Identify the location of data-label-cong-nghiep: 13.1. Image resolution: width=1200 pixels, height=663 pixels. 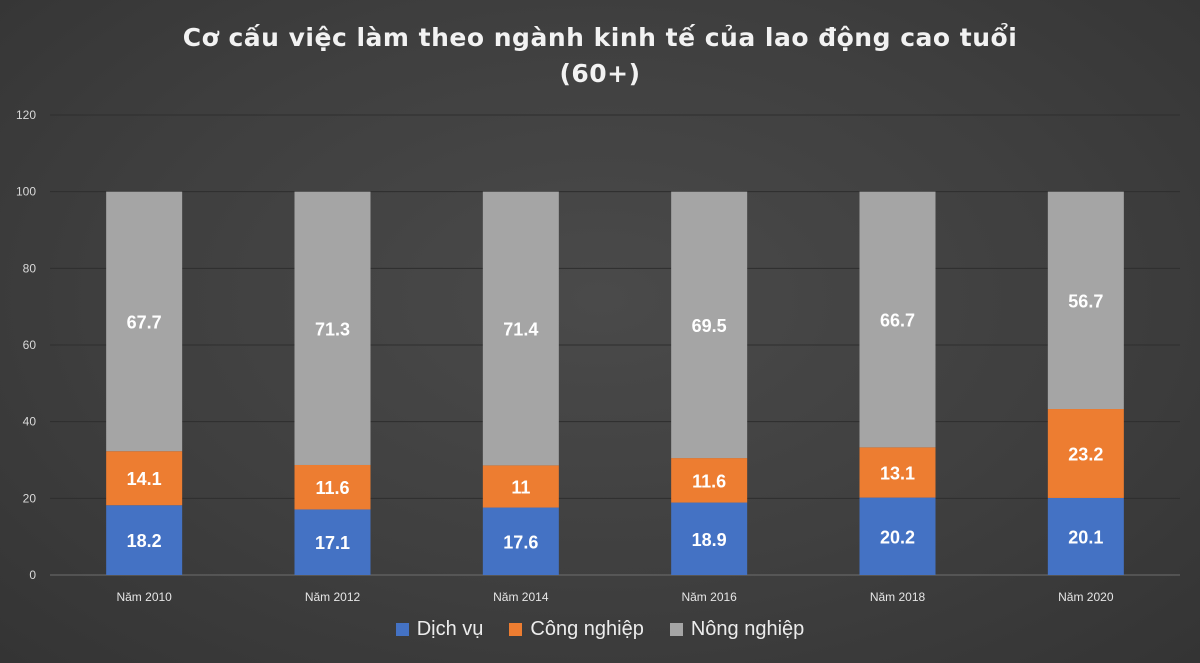
(897, 473).